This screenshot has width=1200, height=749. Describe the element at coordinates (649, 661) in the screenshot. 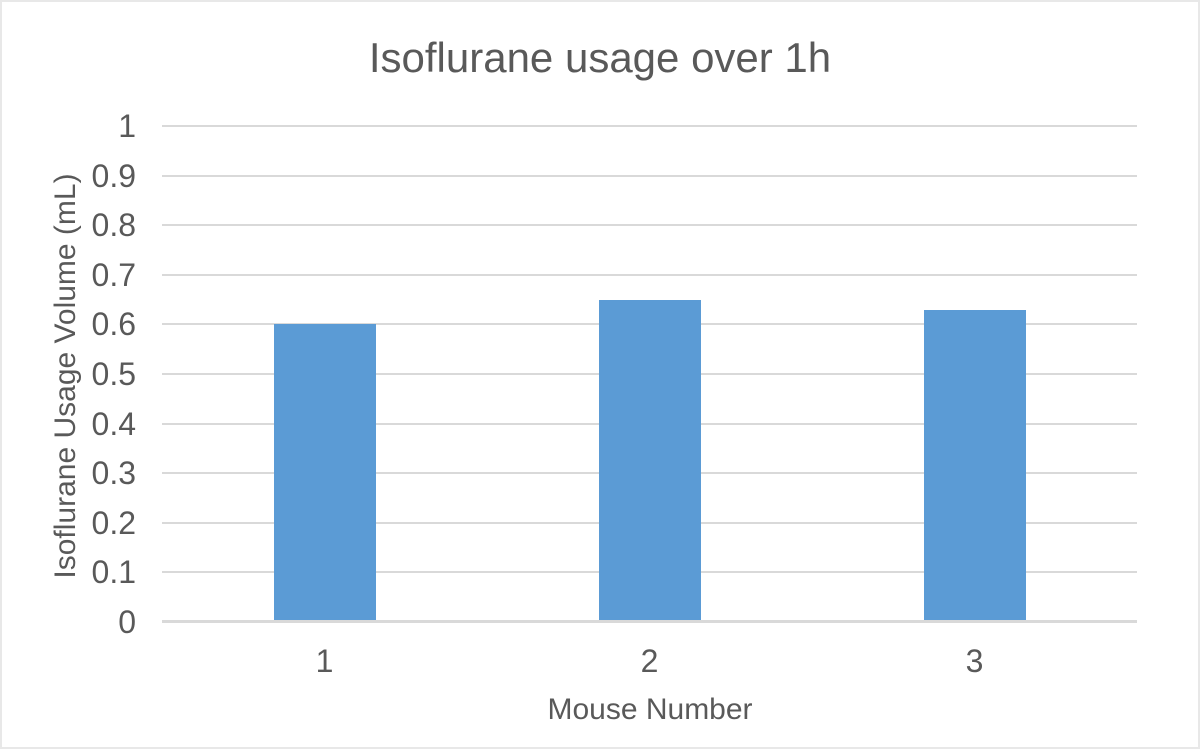

I see `x-tick-label-2: 2` at that location.